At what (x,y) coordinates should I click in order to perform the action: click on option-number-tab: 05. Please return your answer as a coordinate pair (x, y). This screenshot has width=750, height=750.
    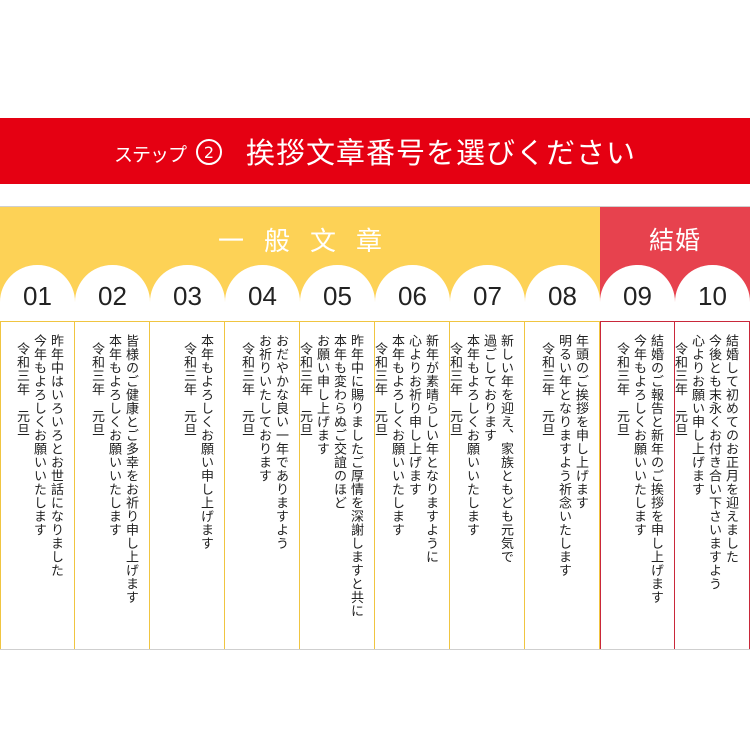
    Looking at the image, I should click on (337, 293).